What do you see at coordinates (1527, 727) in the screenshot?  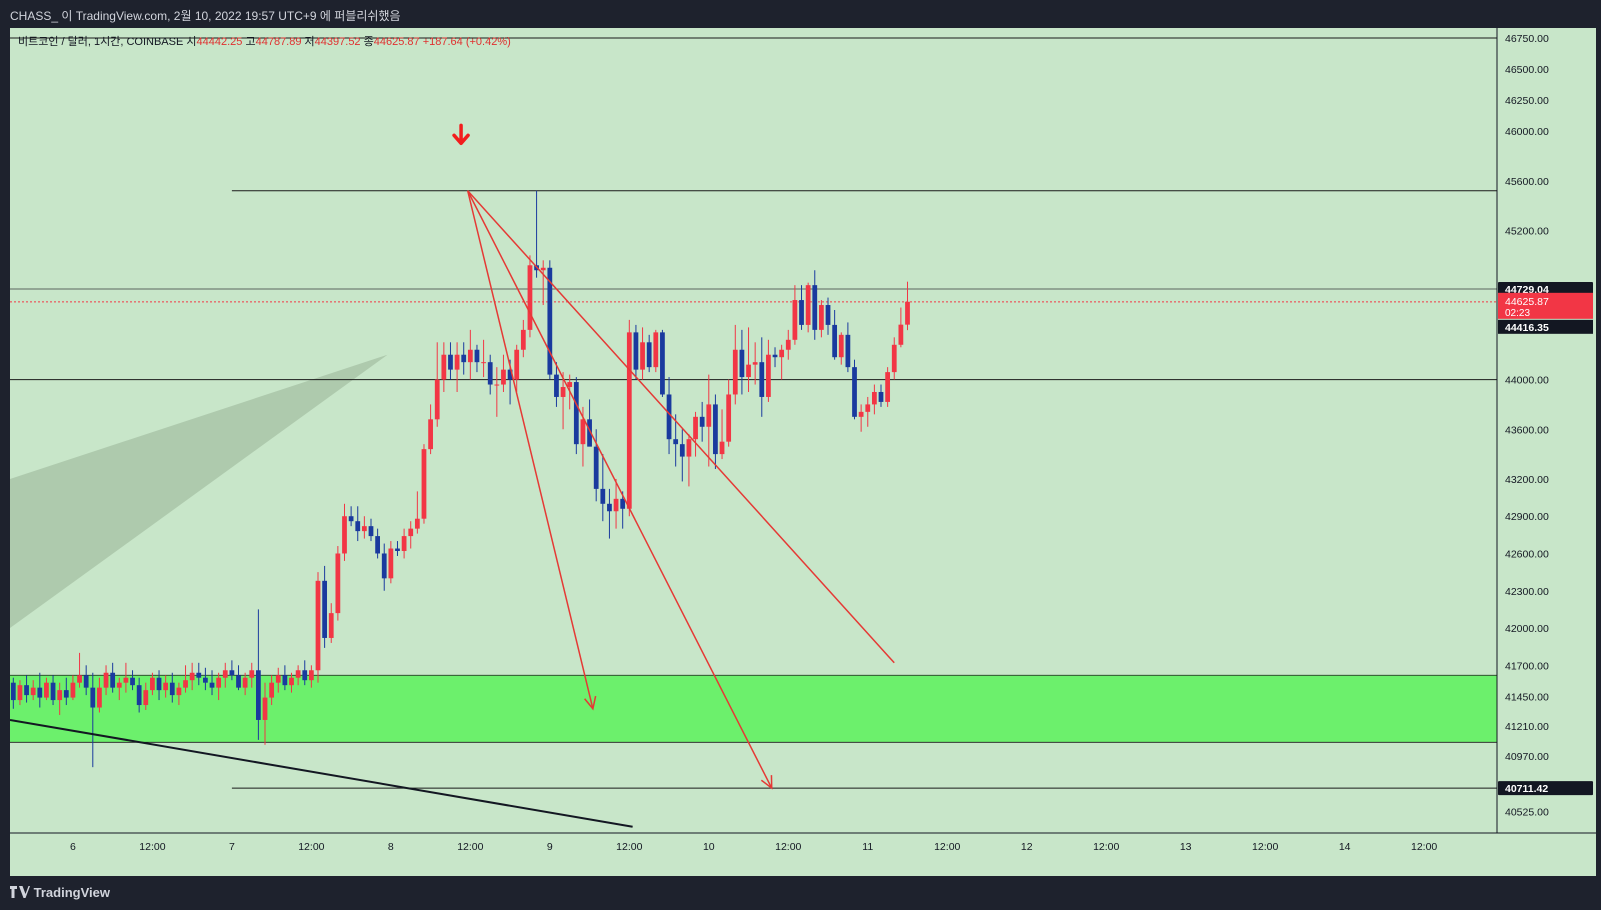 I see `price-tick-label: 41210.00` at bounding box center [1527, 727].